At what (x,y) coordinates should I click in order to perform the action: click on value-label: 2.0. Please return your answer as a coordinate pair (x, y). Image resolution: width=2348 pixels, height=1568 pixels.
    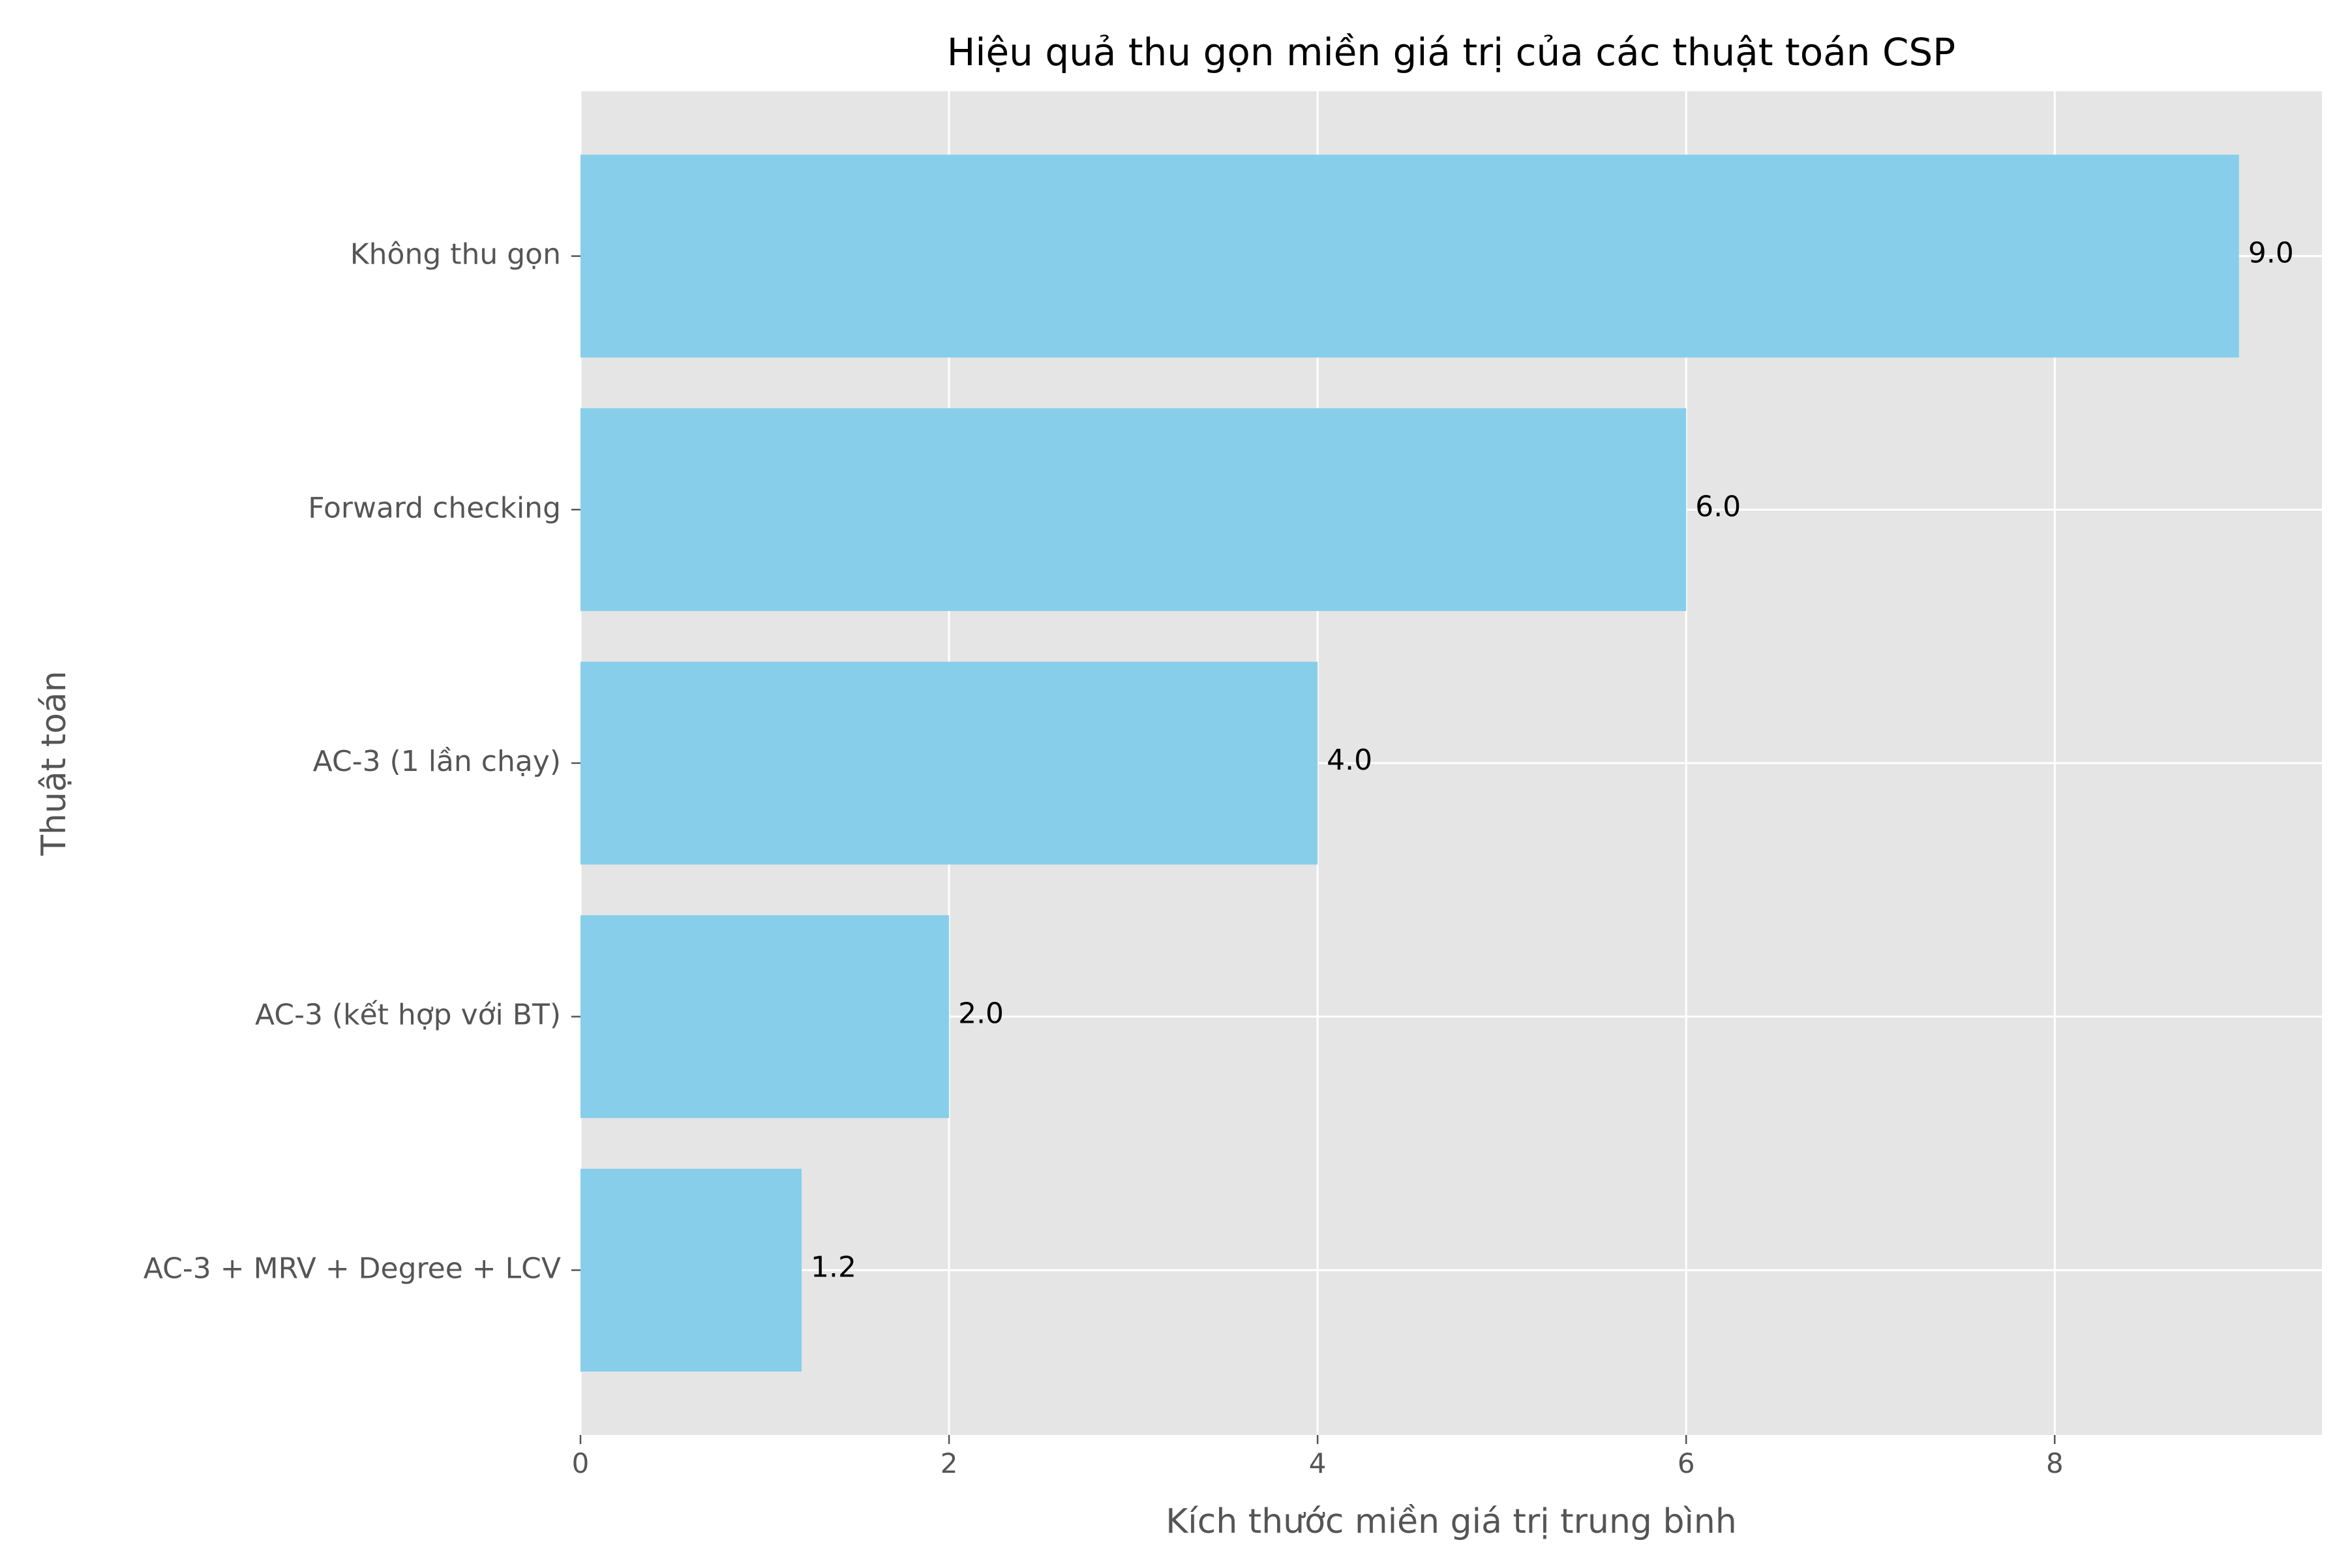
    Looking at the image, I should click on (981, 1014).